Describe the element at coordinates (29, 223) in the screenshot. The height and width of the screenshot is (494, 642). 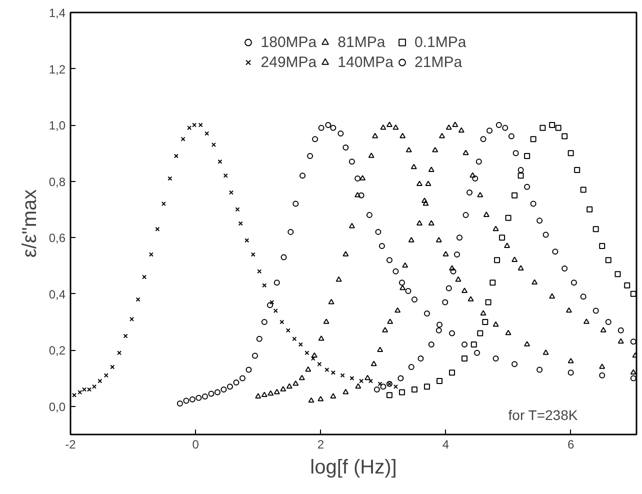
I see `y-axis-title: ε/ε"max` at that location.